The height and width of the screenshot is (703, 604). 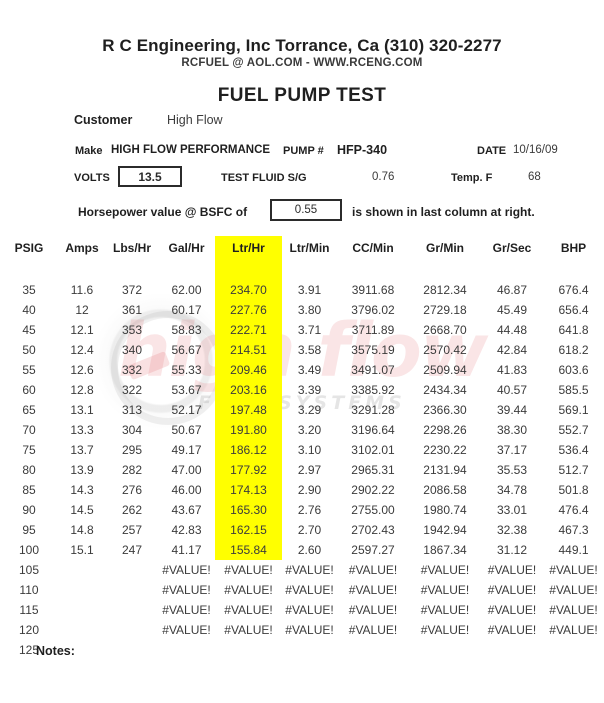 What do you see at coordinates (29, 248) in the screenshot?
I see `column-header-psig: PSIG` at bounding box center [29, 248].